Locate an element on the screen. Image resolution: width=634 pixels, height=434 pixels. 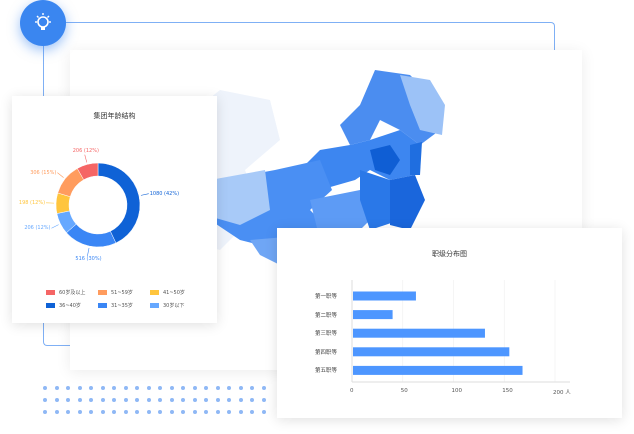
legend-item: 60岁及以上 is located at coordinates (72, 292).